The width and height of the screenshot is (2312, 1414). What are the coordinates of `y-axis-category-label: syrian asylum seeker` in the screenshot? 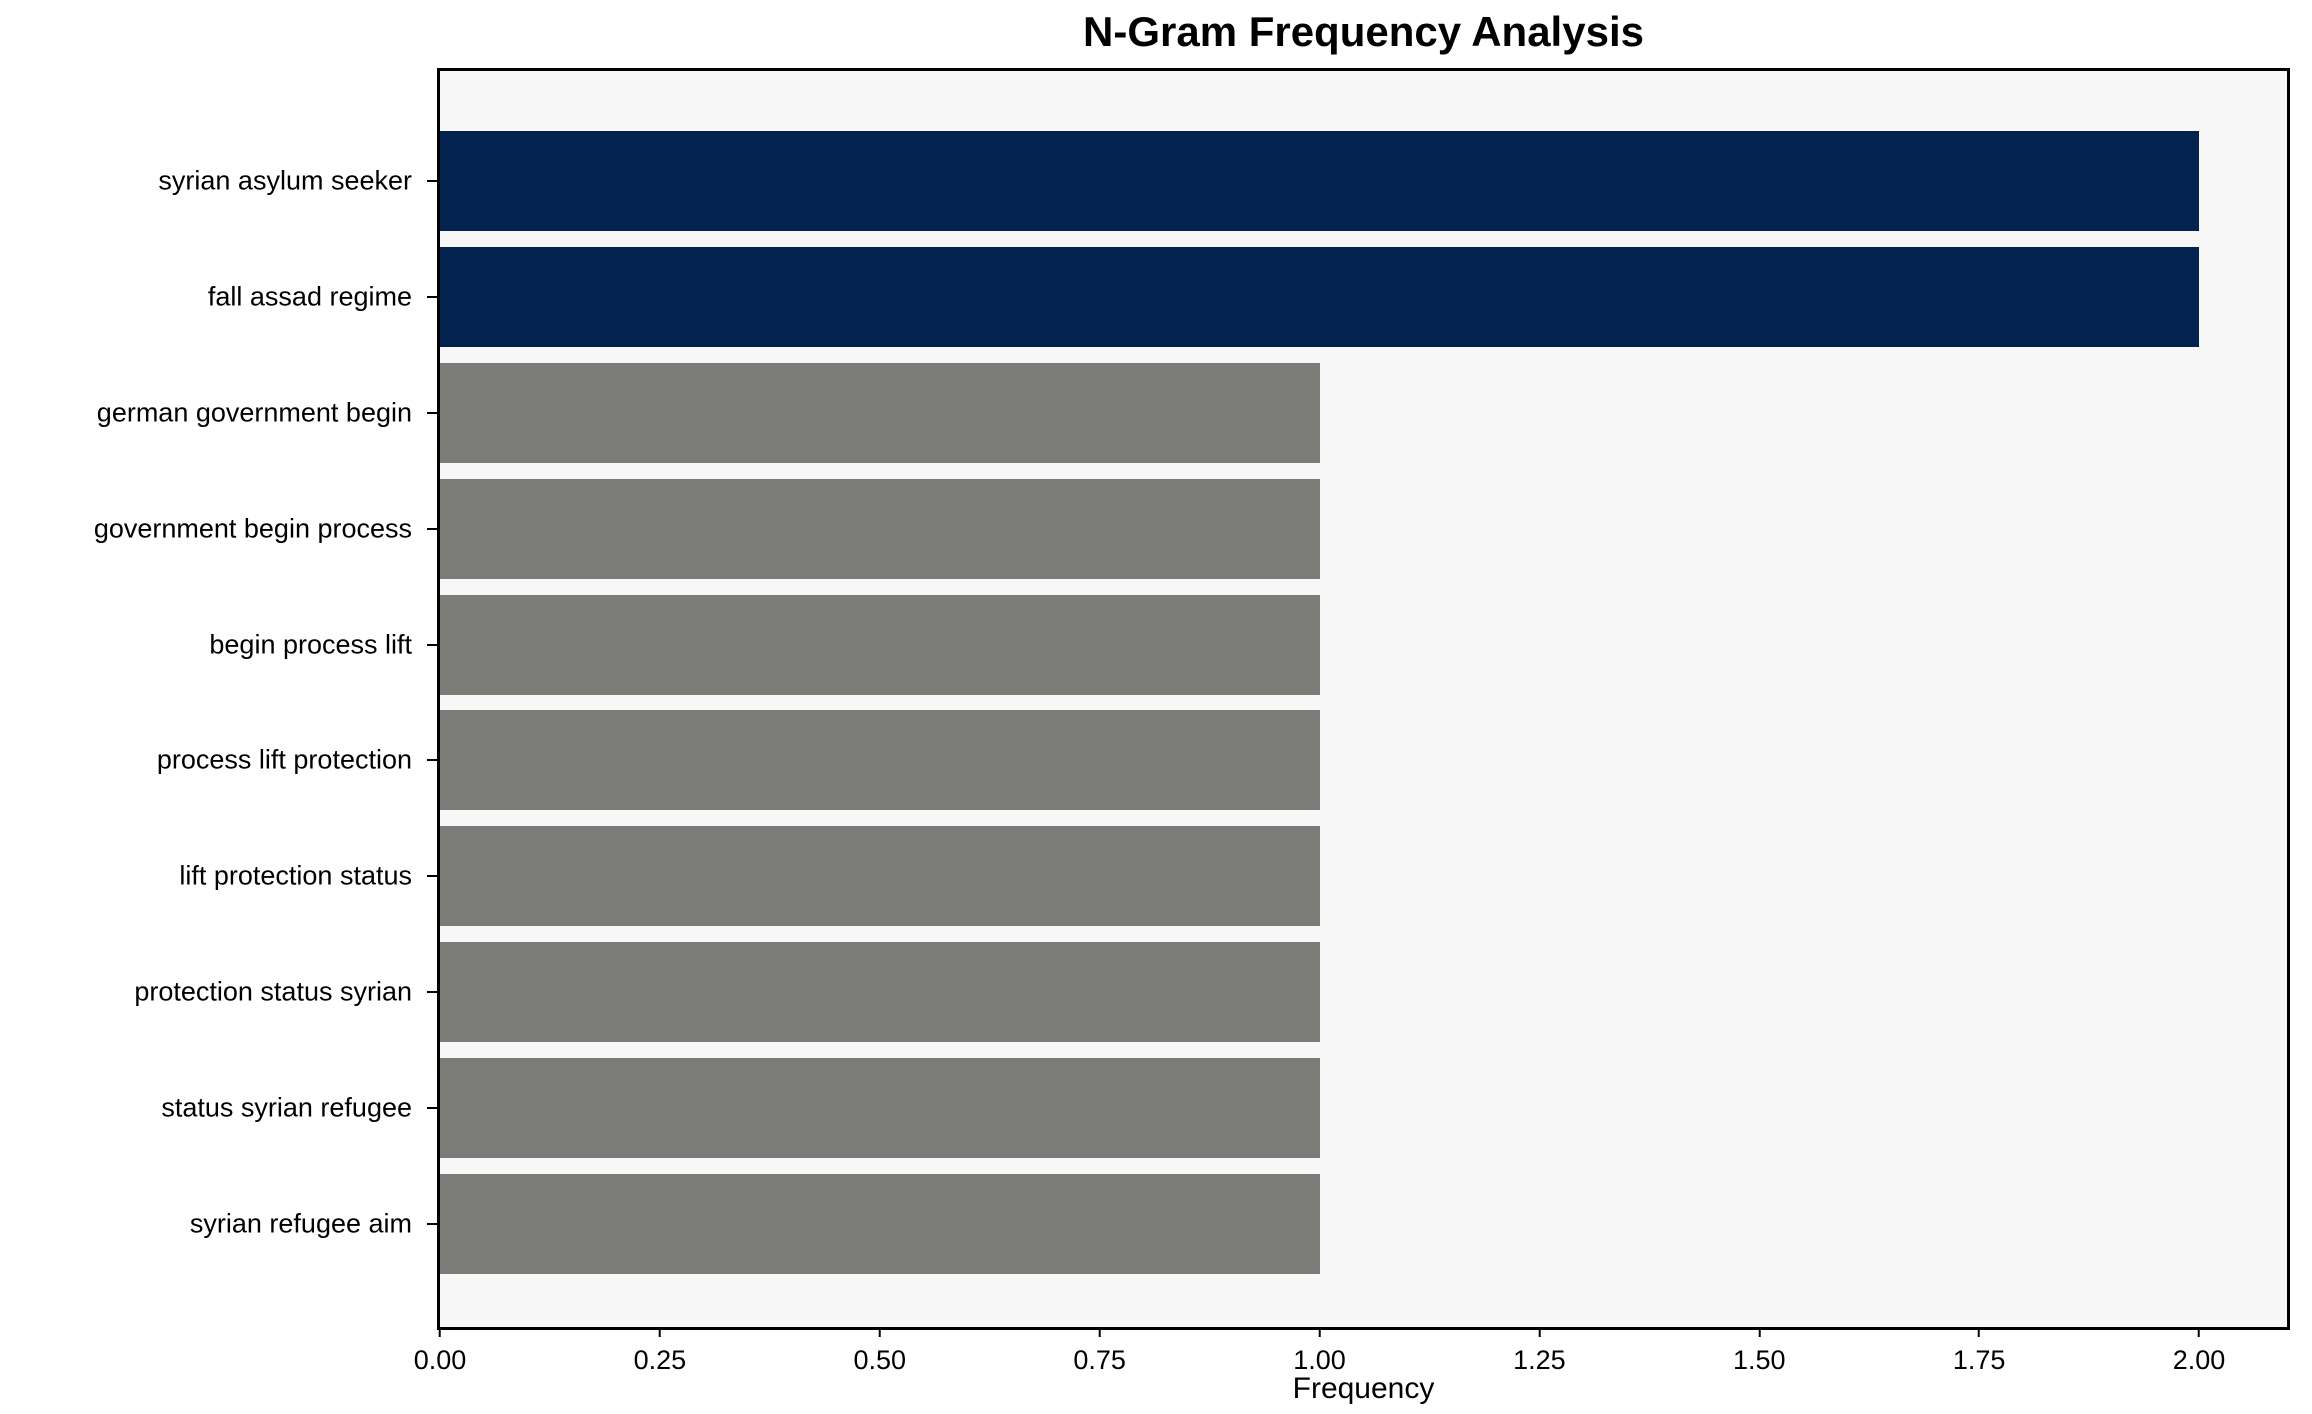 It's located at (285, 180).